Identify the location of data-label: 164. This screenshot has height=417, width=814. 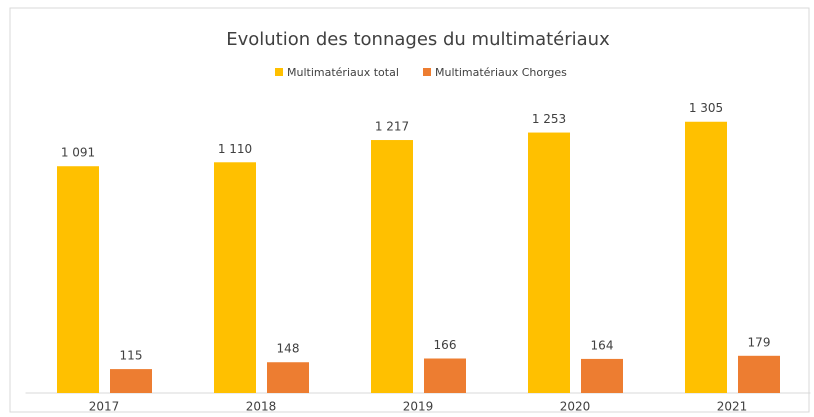
(602, 345).